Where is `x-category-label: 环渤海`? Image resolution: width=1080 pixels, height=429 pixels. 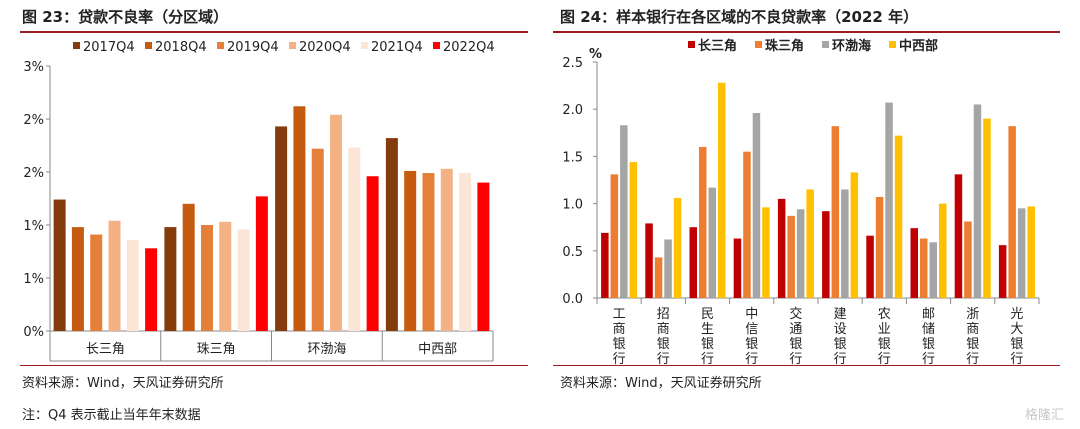 x-category-label: 环渤海 is located at coordinates (326, 349).